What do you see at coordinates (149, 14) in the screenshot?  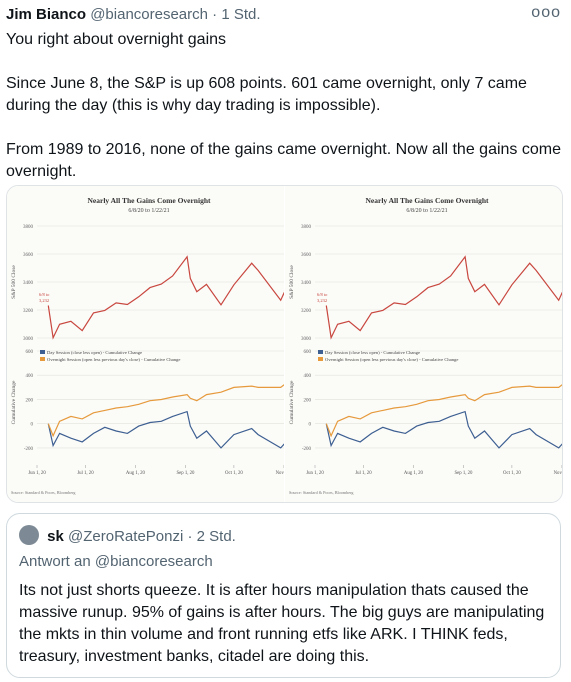 I see `author-handle: @biancoresearch` at bounding box center [149, 14].